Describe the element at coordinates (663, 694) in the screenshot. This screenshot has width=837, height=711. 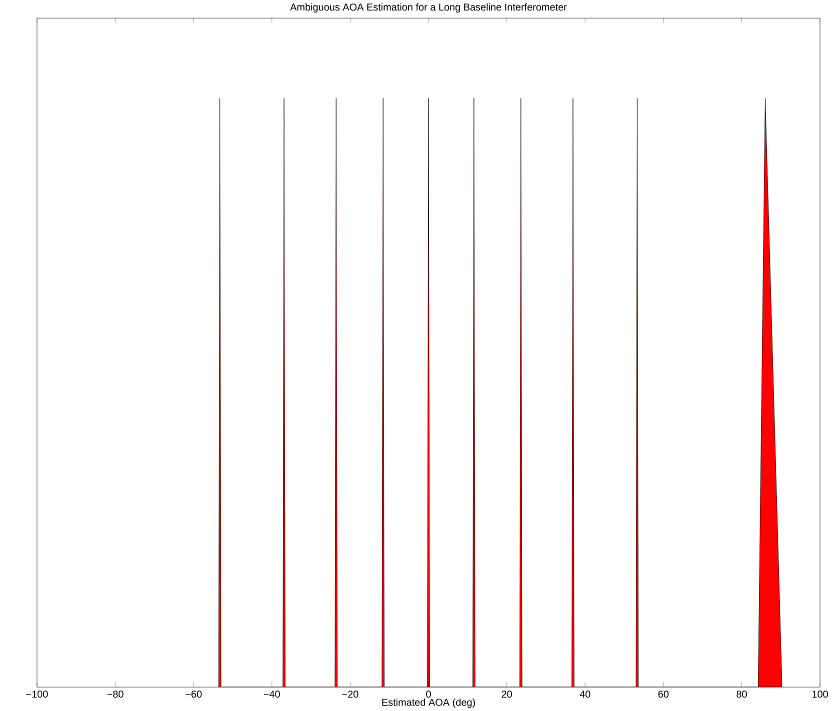
I see `x-tick-label: 60` at that location.